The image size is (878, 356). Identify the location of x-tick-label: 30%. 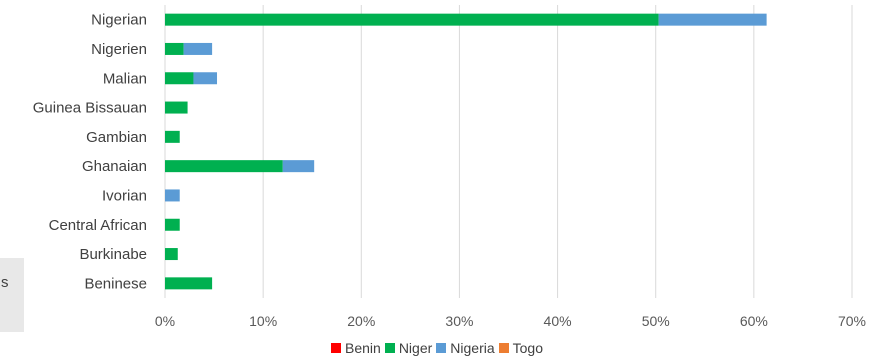
(459, 321).